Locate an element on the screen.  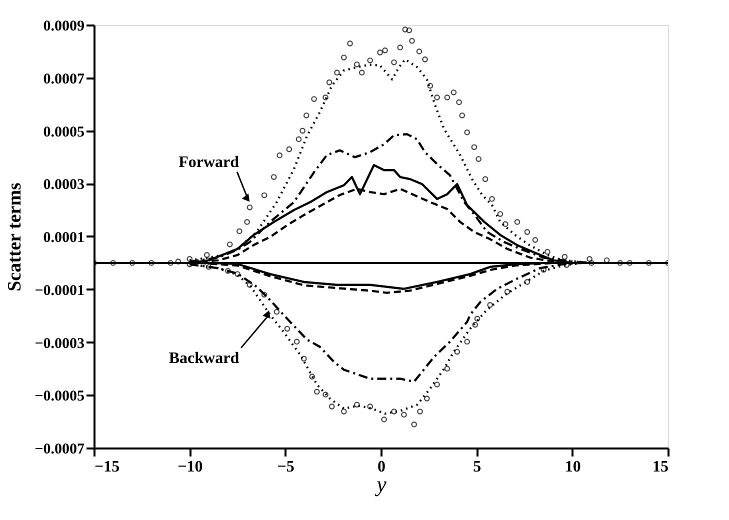
y-tick-label: 0.0003 is located at coordinates (63, 185).